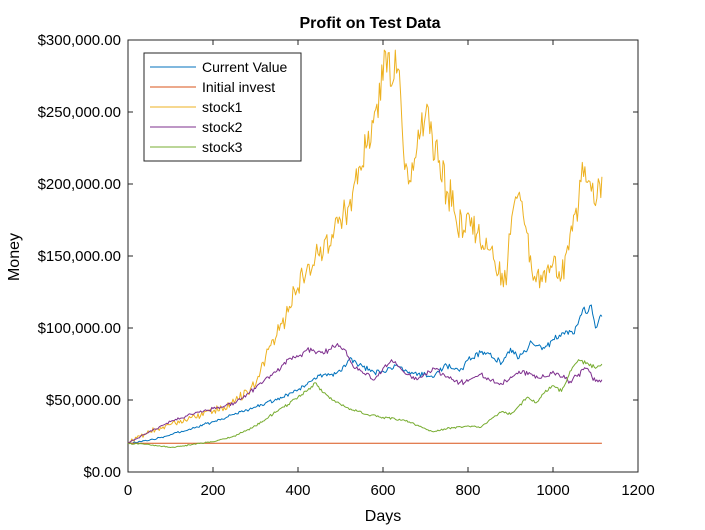 The width and height of the screenshot is (705, 530). Describe the element at coordinates (365, 403) in the screenshot. I see `series-line-stock3` at that location.